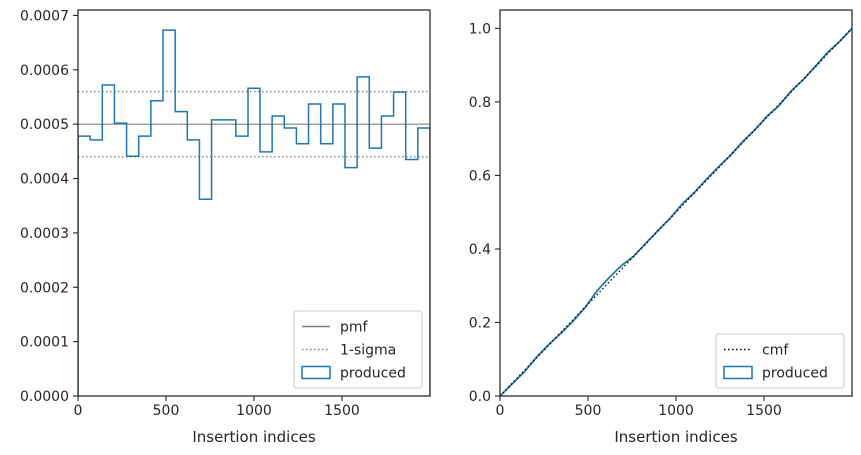 This screenshot has height=455, width=861. What do you see at coordinates (480, 250) in the screenshot?
I see `y-tick-label: 0.4` at bounding box center [480, 250].